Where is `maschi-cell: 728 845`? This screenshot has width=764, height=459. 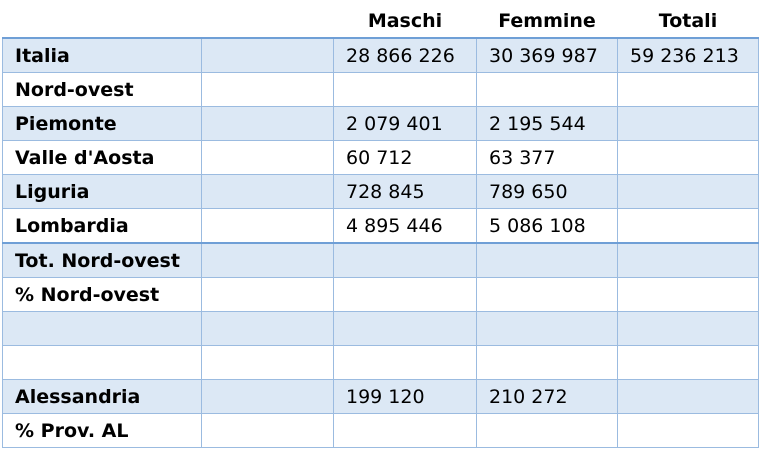
maschi-cell: 728 845 is located at coordinates (405, 191).